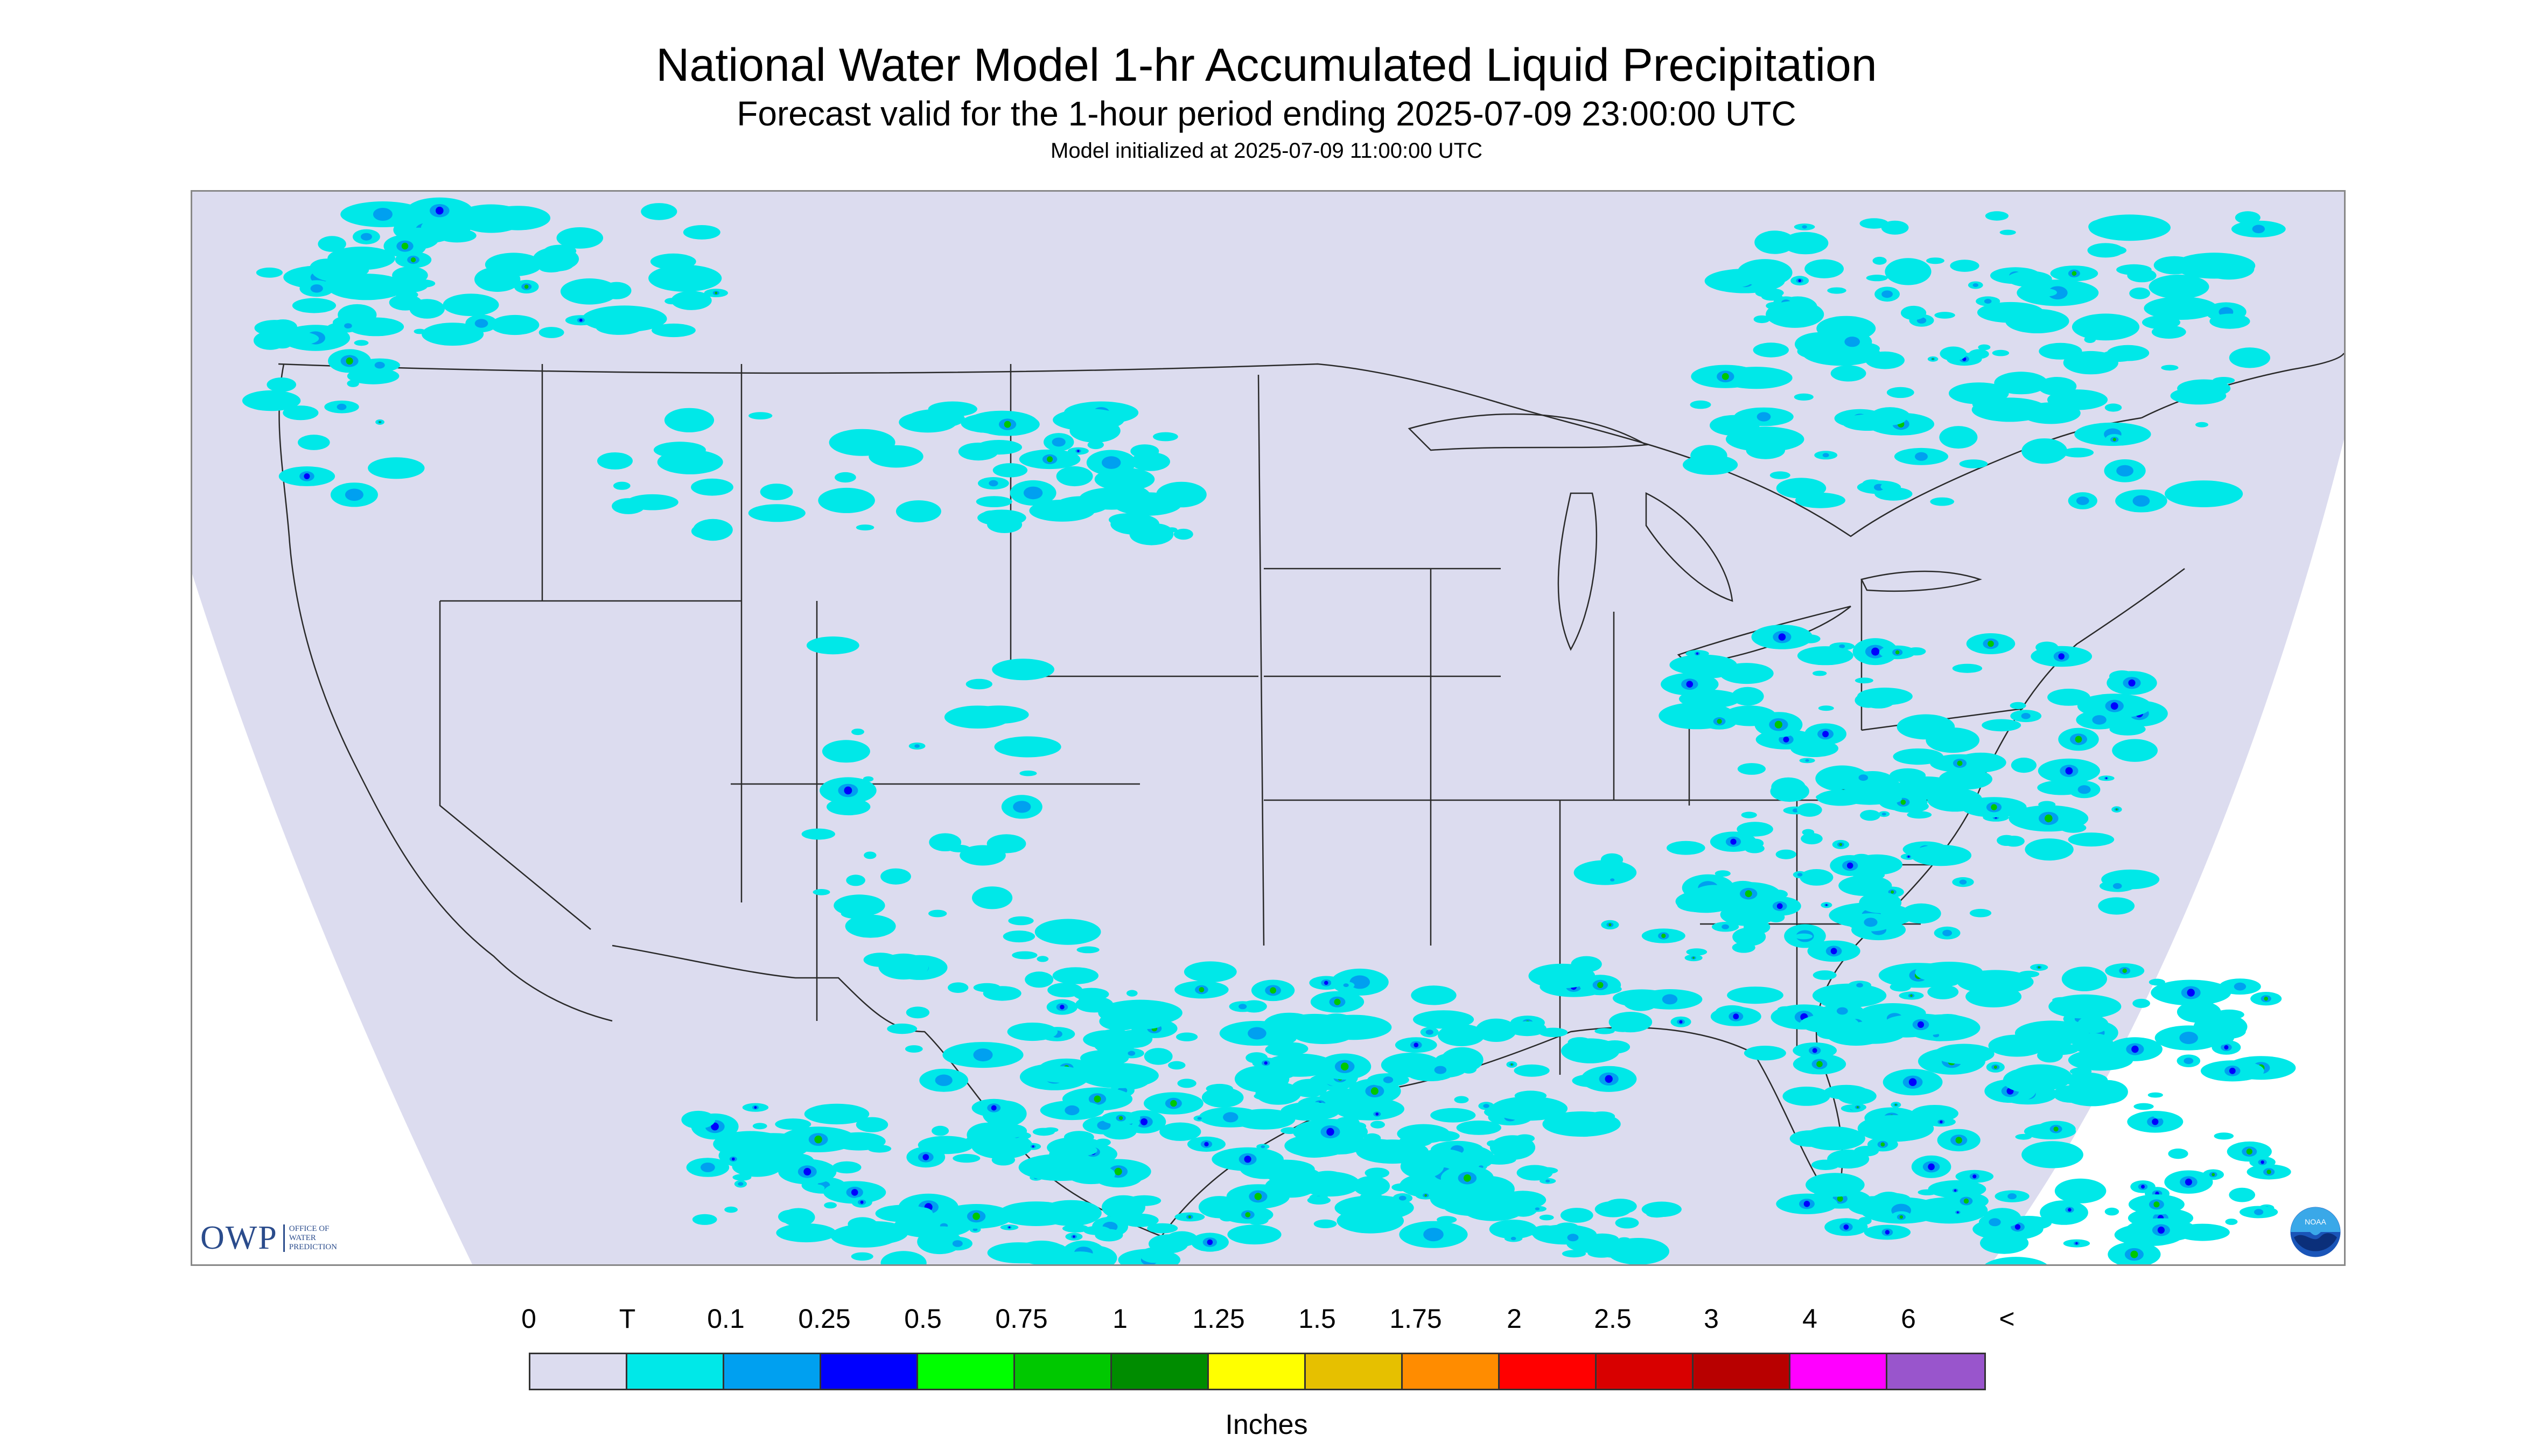  Describe the element at coordinates (239, 1238) in the screenshot. I see `owp-logo-wordmark: OWP` at that location.